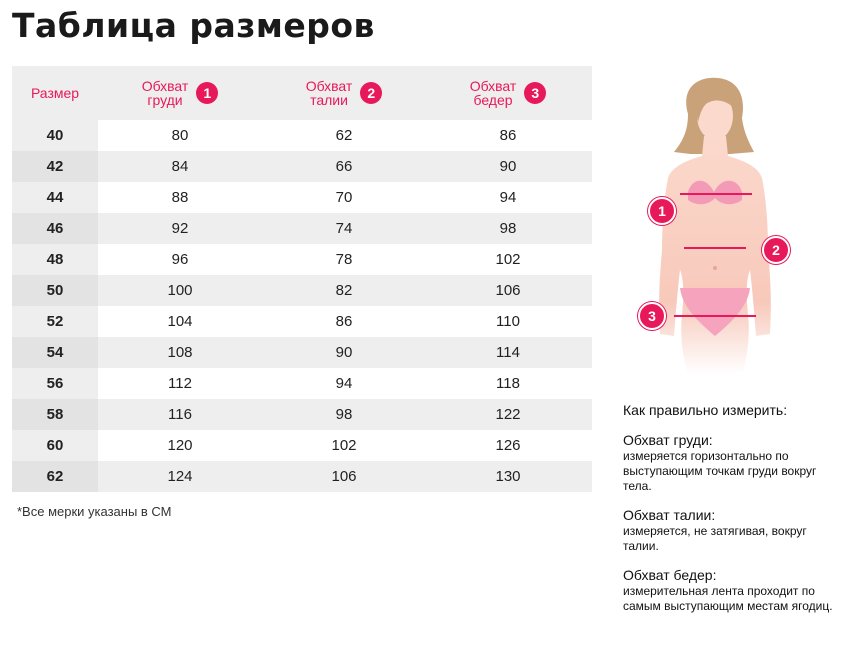  Describe the element at coordinates (55, 197) in the screenshot. I see `size-cell: 44` at that location.